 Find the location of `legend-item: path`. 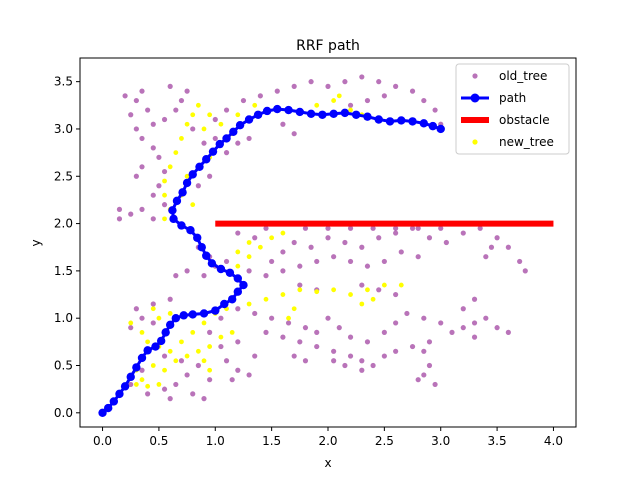

legend-item: path is located at coordinates (493, 98).